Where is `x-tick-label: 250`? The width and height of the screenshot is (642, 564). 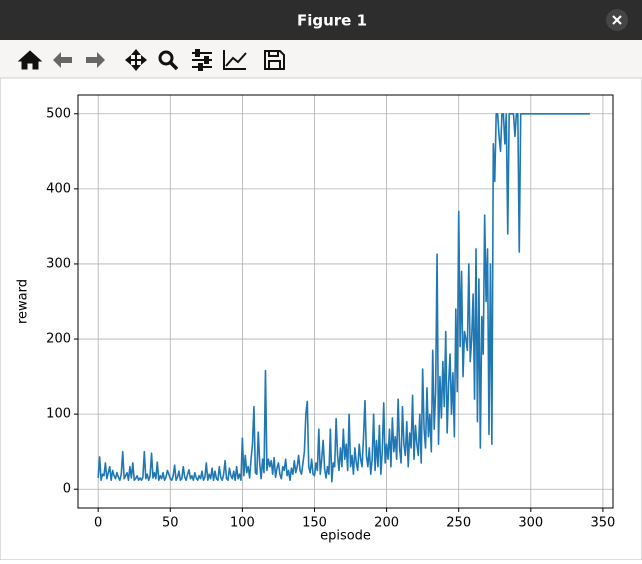 x-tick-label: 250 is located at coordinates (458, 523).